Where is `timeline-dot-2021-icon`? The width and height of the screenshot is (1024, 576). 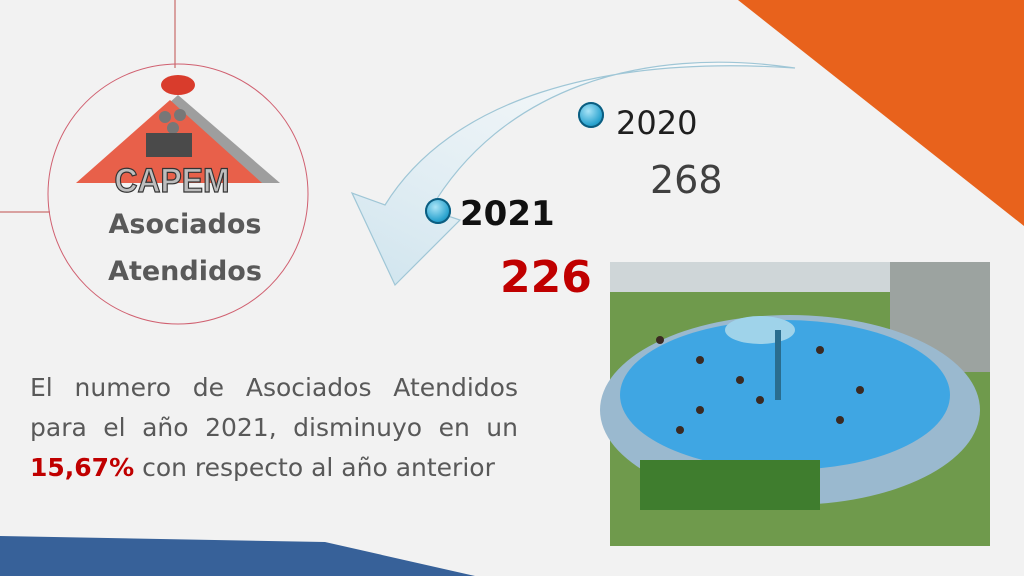 timeline-dot-2021-icon is located at coordinates (438, 211).